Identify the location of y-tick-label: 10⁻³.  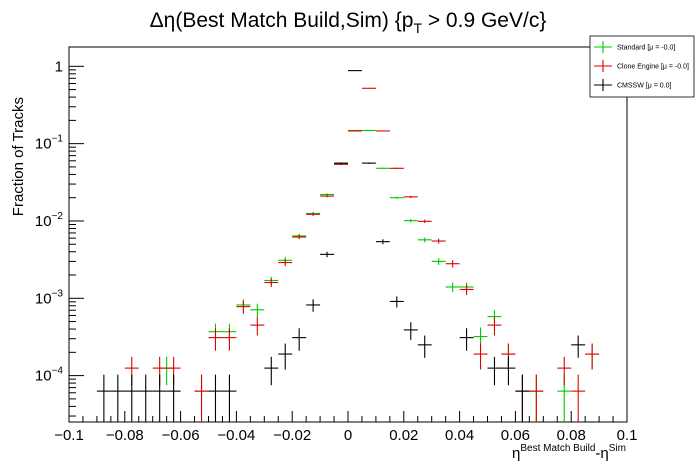
(49, 297).